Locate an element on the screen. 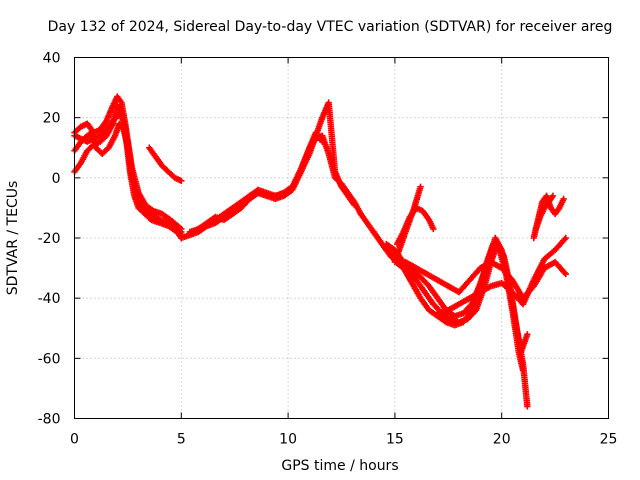 The height and width of the screenshot is (480, 640). x-tick-labels: 0 5 10 15 20 25 is located at coordinates (343, 440).